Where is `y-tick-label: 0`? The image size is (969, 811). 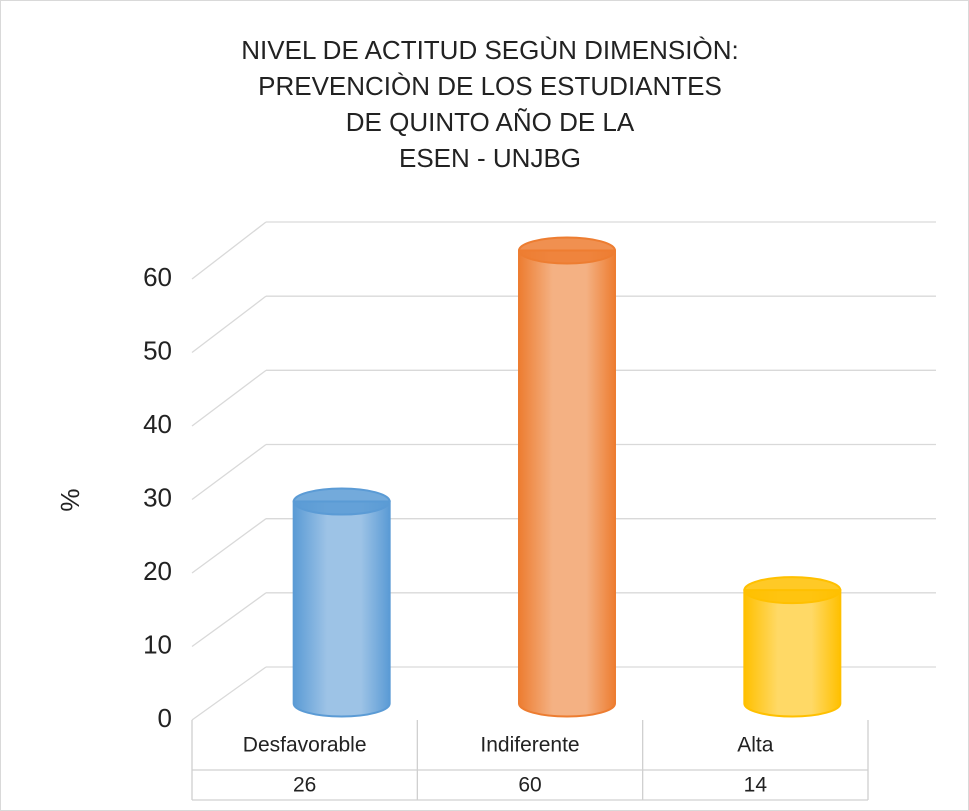 y-tick-label: 0 is located at coordinates (165, 718).